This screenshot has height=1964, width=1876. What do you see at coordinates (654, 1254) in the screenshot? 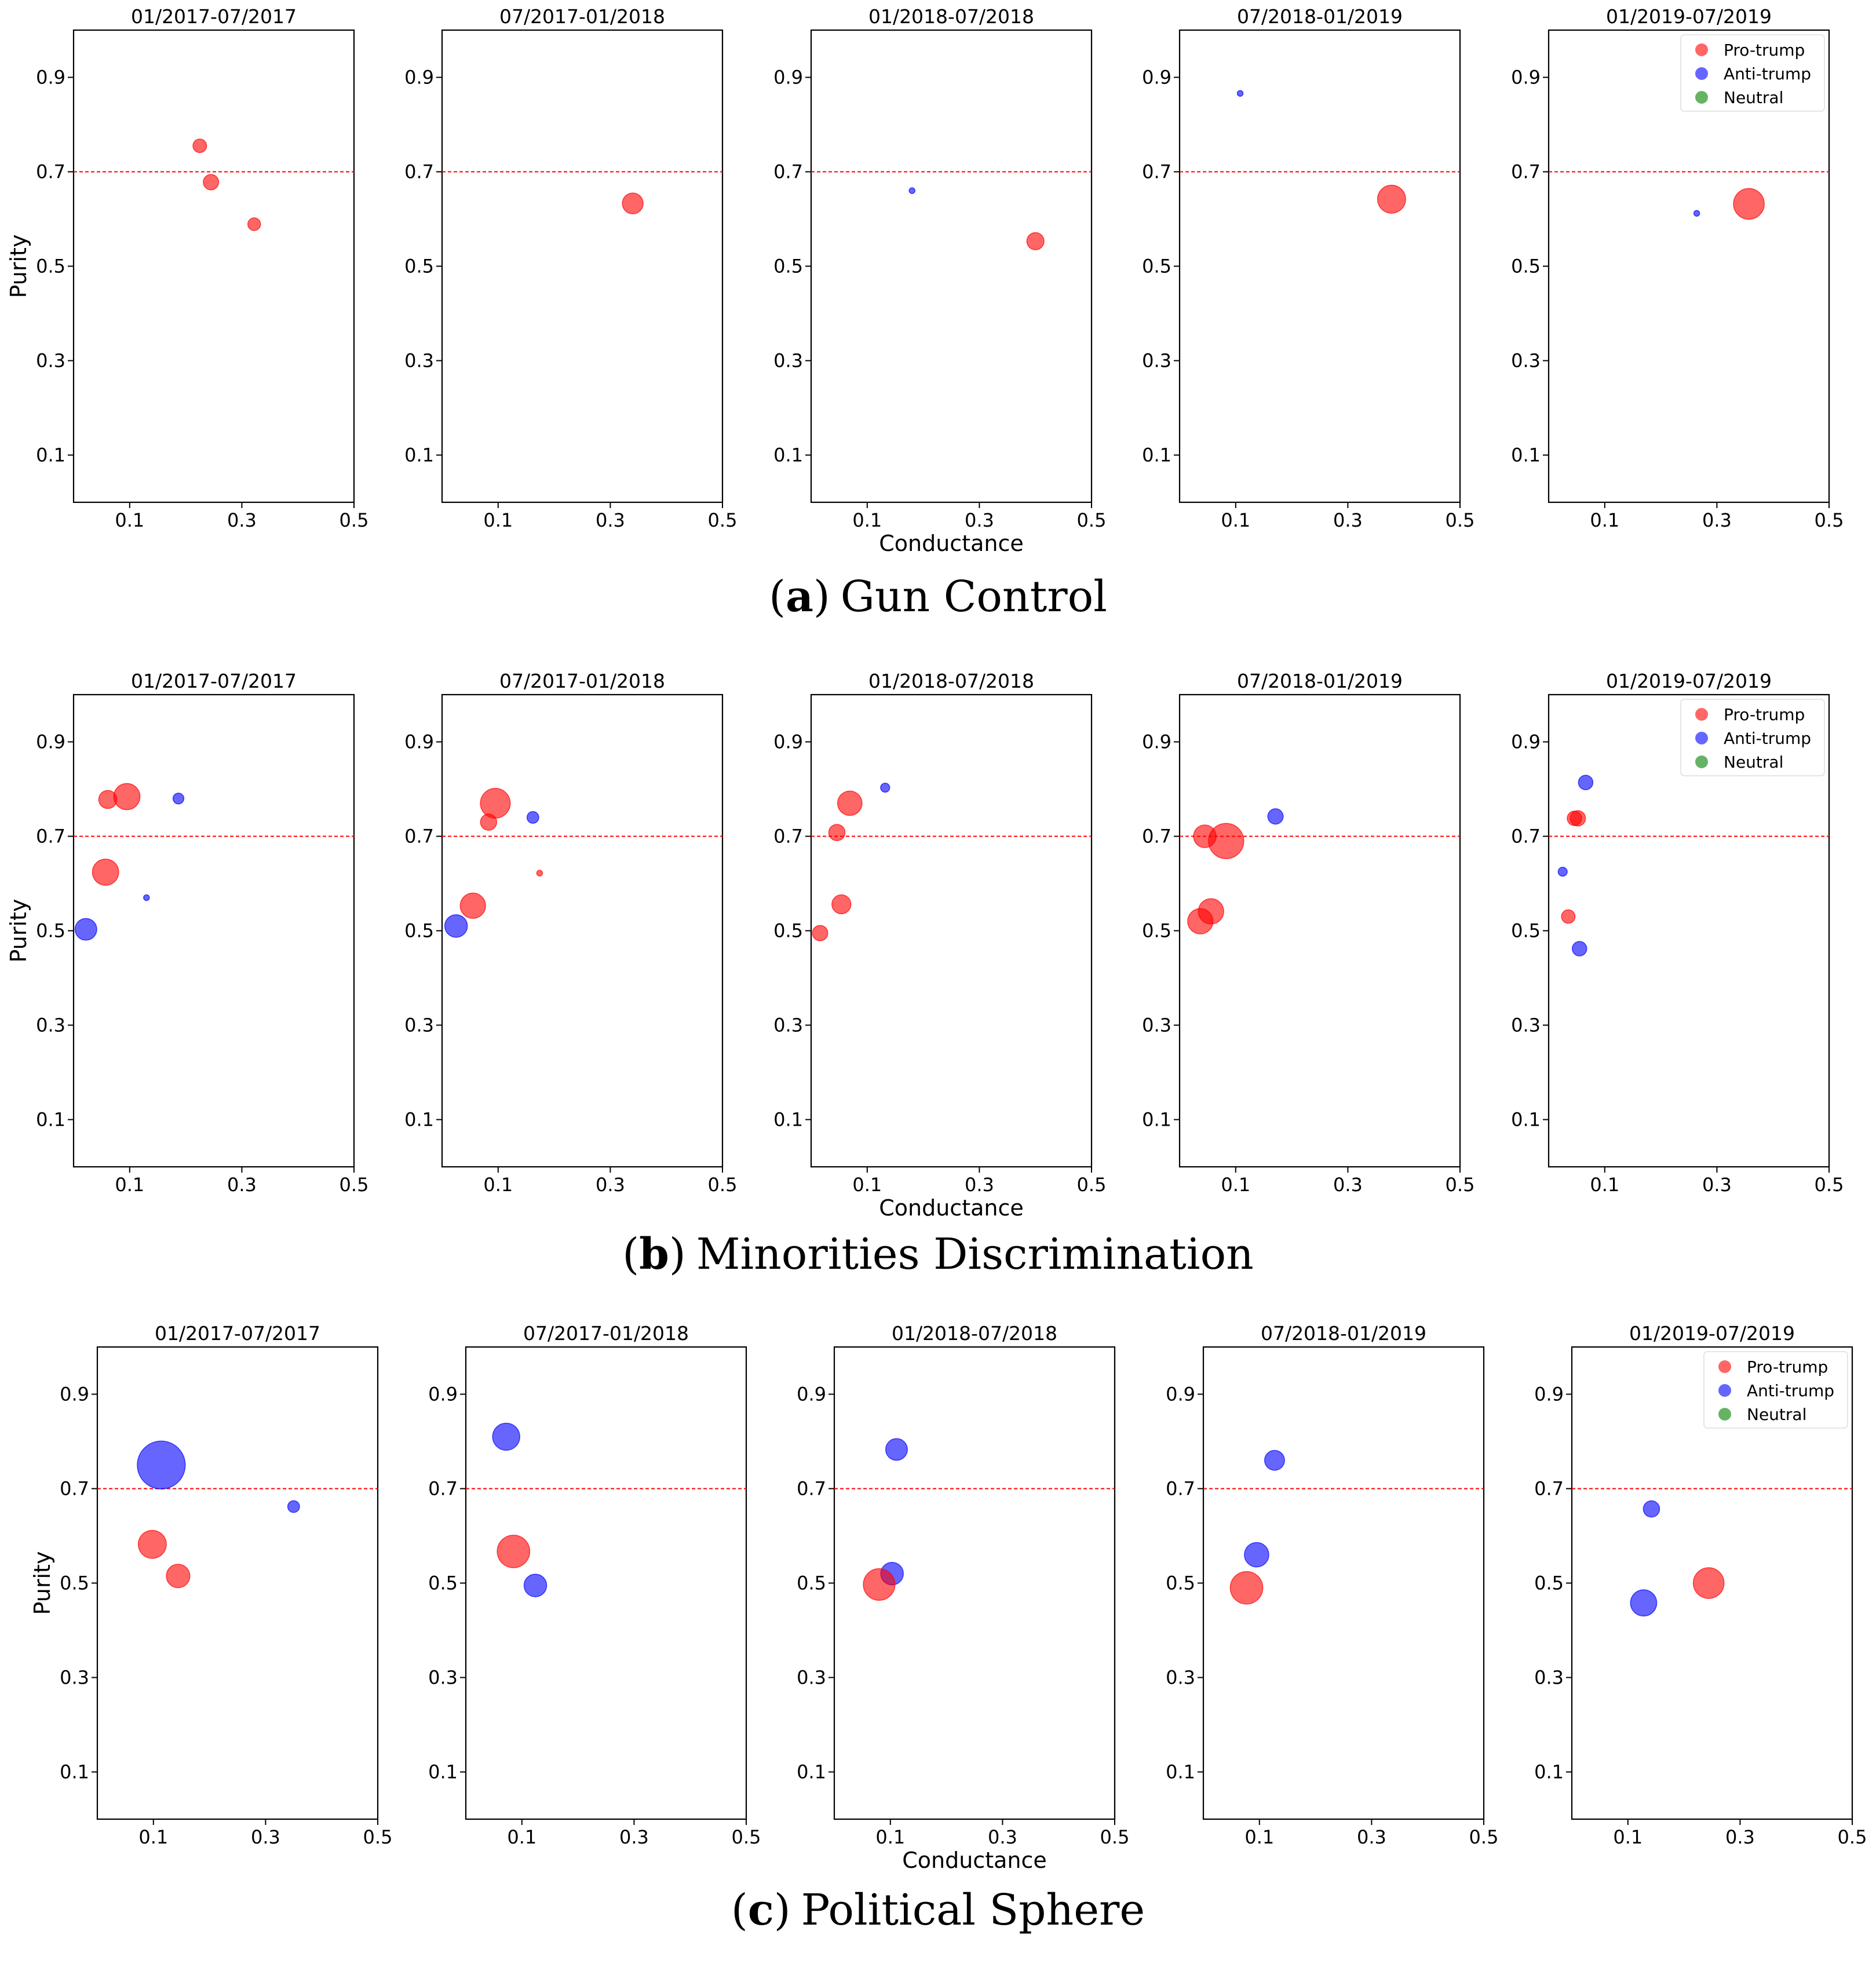
I see `caption-letter: b` at bounding box center [654, 1254].